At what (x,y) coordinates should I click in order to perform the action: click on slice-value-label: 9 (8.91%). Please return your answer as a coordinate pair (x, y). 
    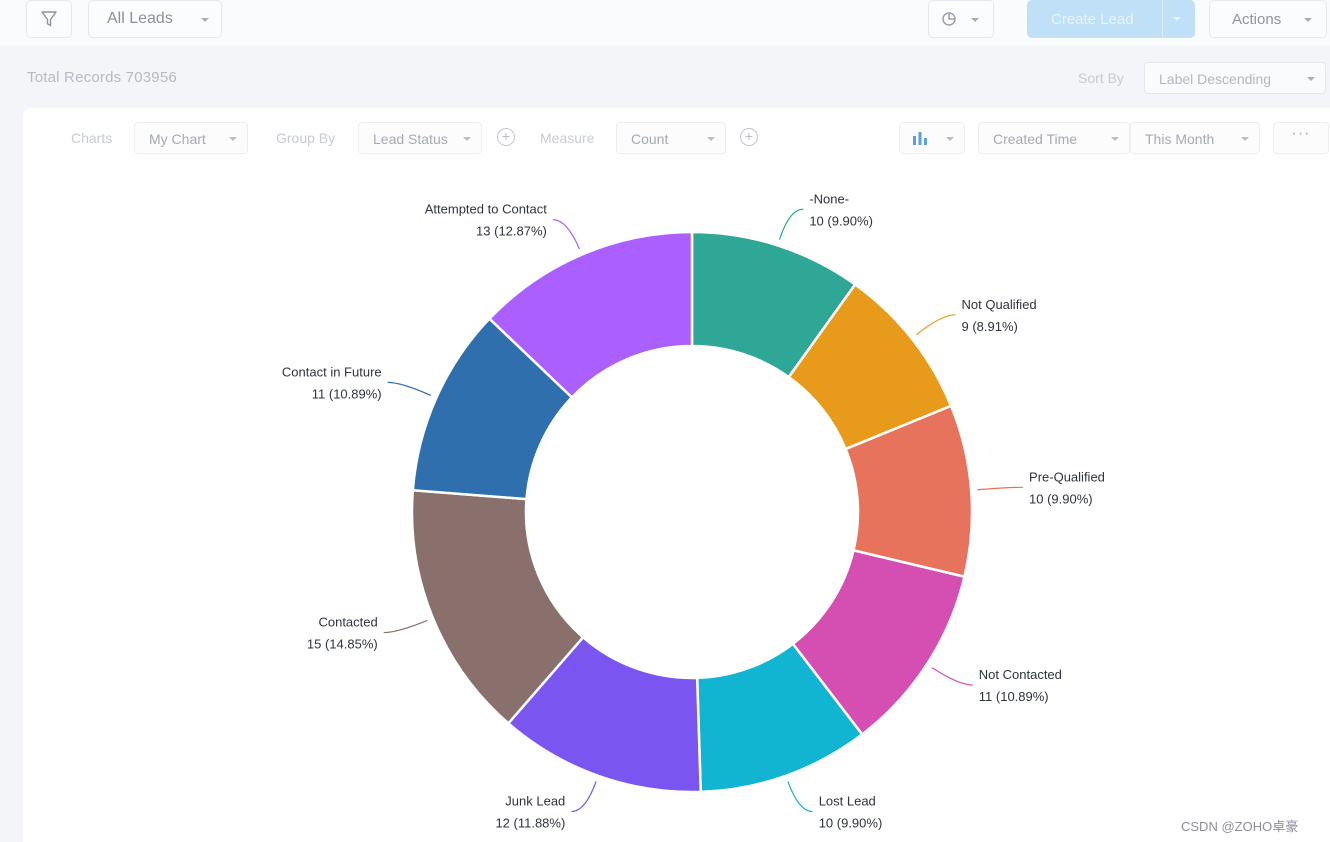
    Looking at the image, I should click on (990, 326).